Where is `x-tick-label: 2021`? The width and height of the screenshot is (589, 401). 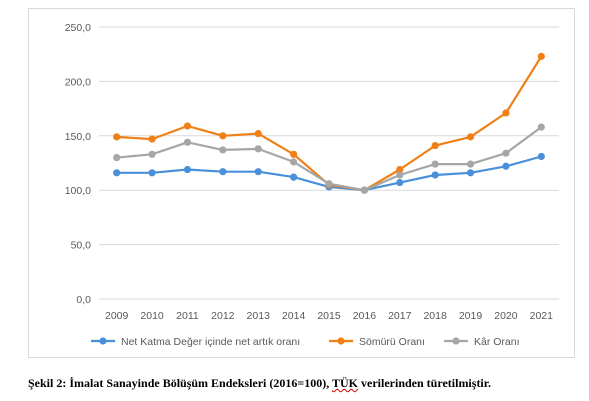
x-tick-label: 2021 is located at coordinates (542, 316).